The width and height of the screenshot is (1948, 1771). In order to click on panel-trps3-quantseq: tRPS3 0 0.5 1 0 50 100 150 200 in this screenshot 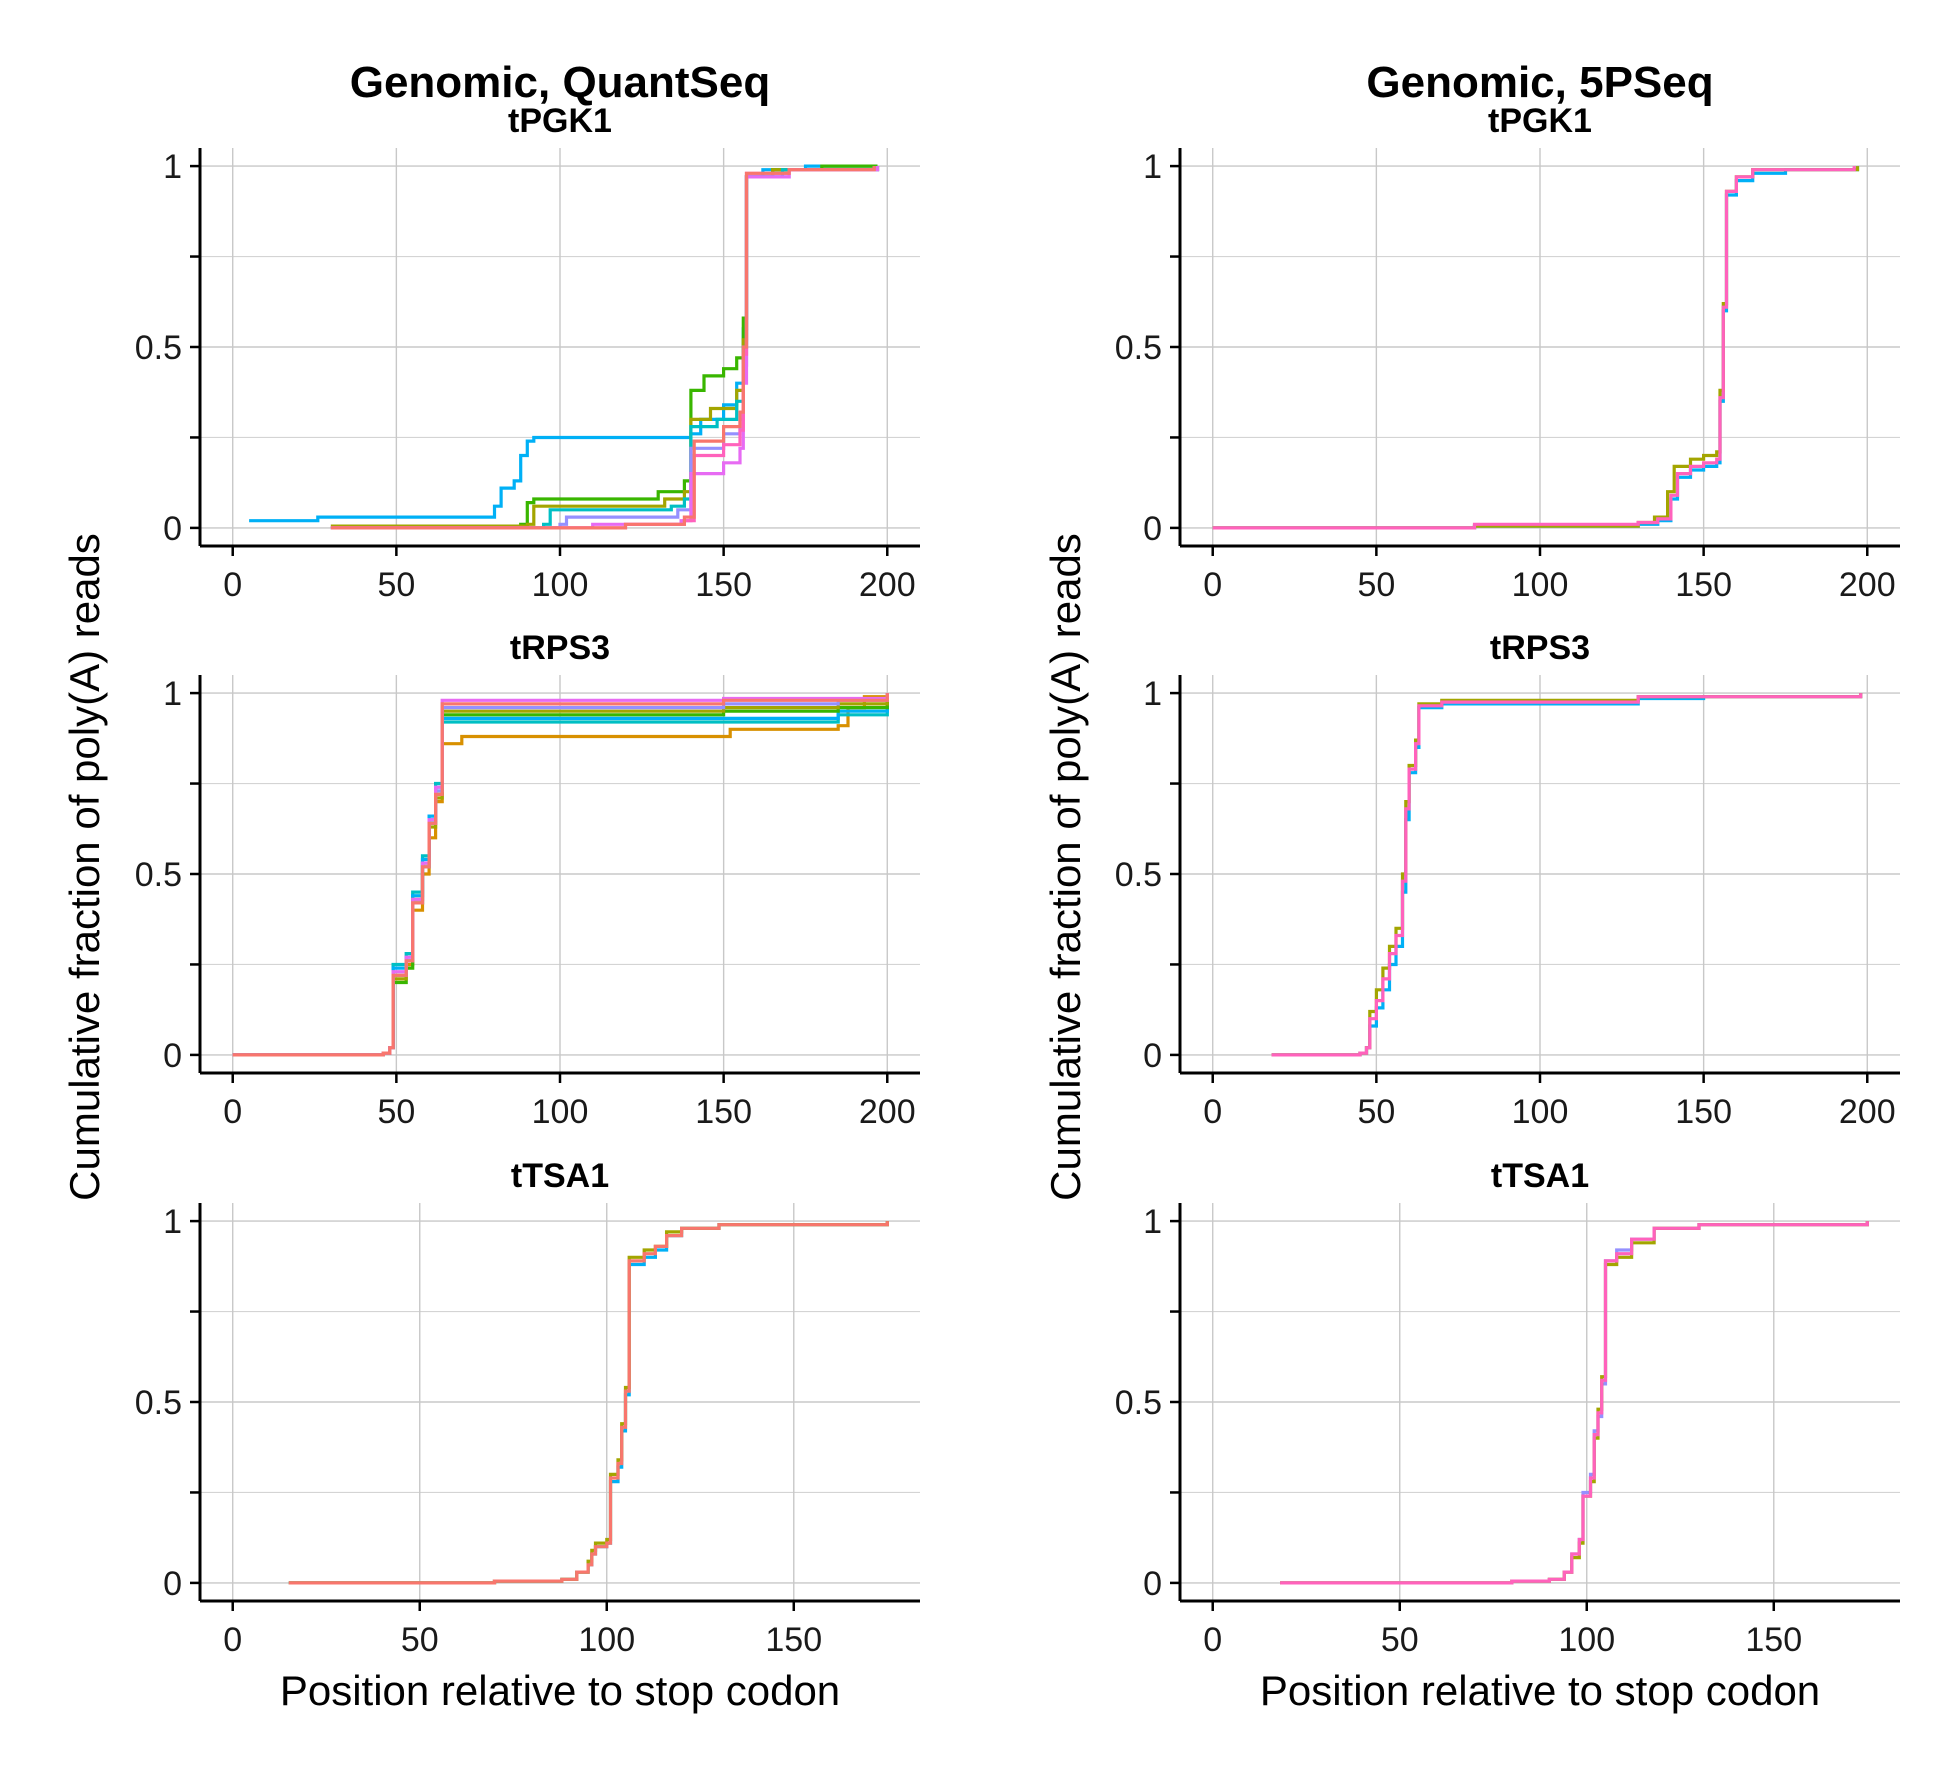, I will do `click(527, 880)`.